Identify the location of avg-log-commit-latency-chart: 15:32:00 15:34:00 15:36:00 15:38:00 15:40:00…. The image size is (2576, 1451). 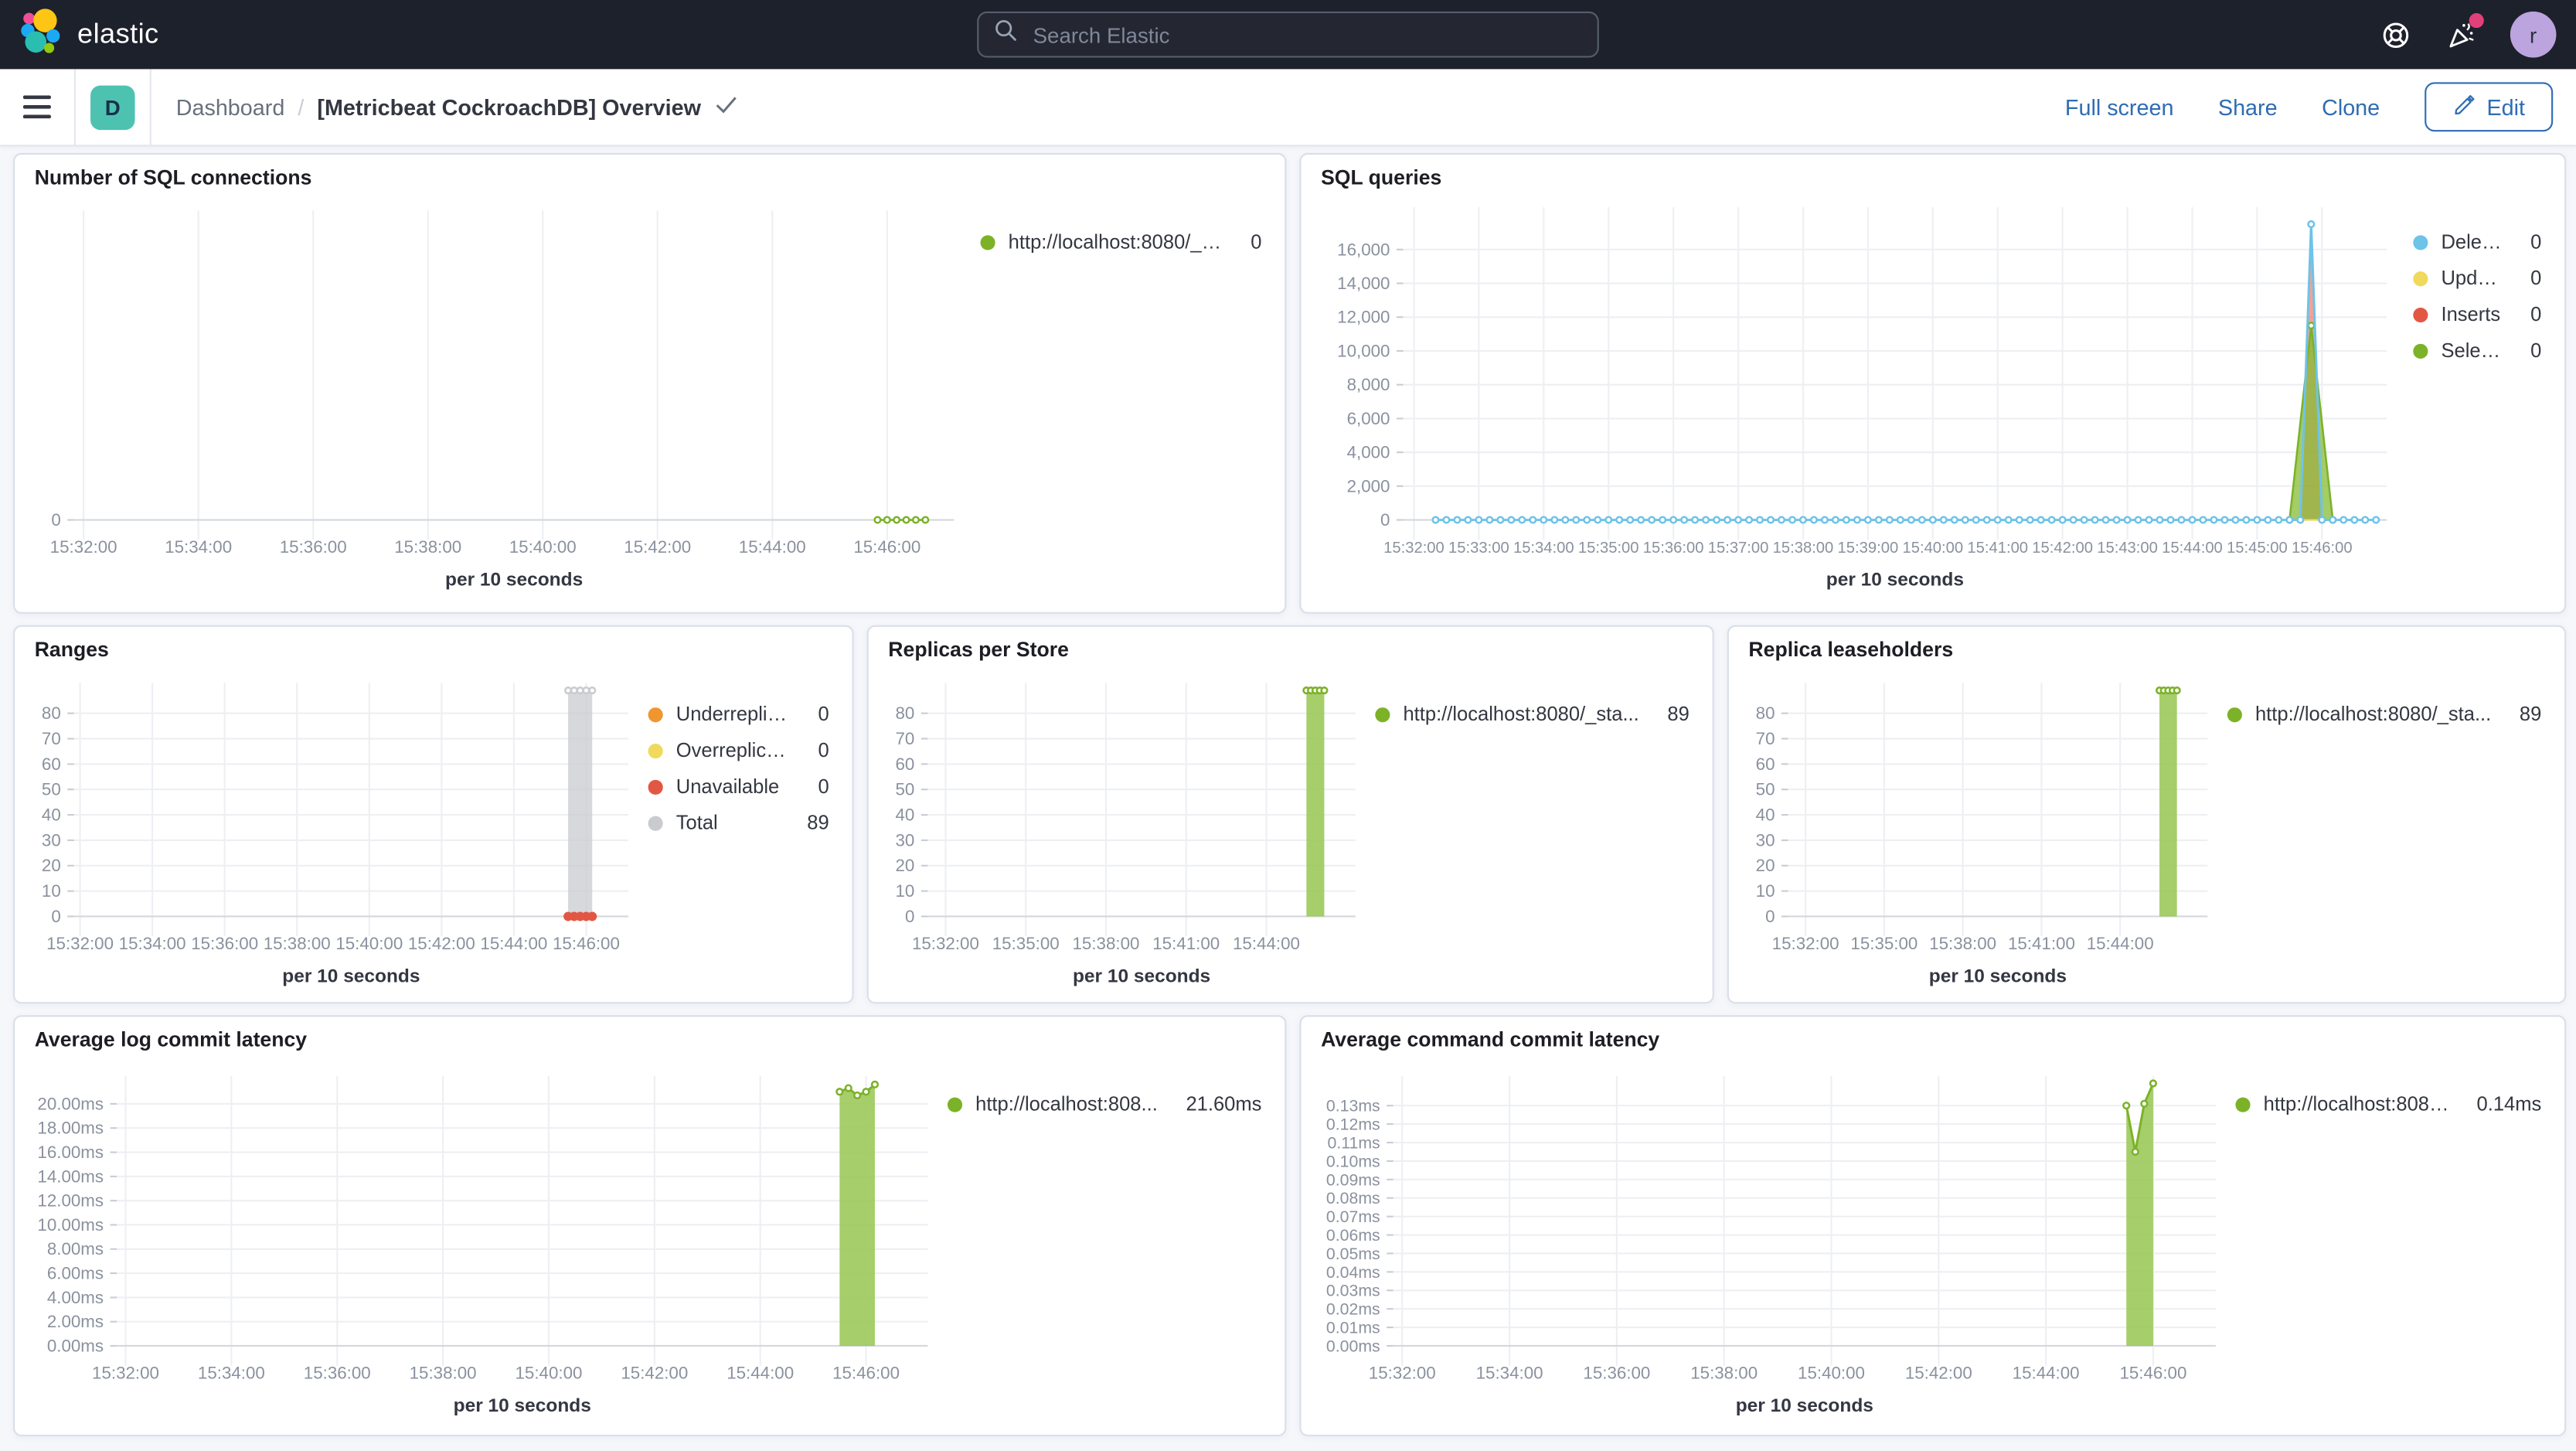
(481, 1244).